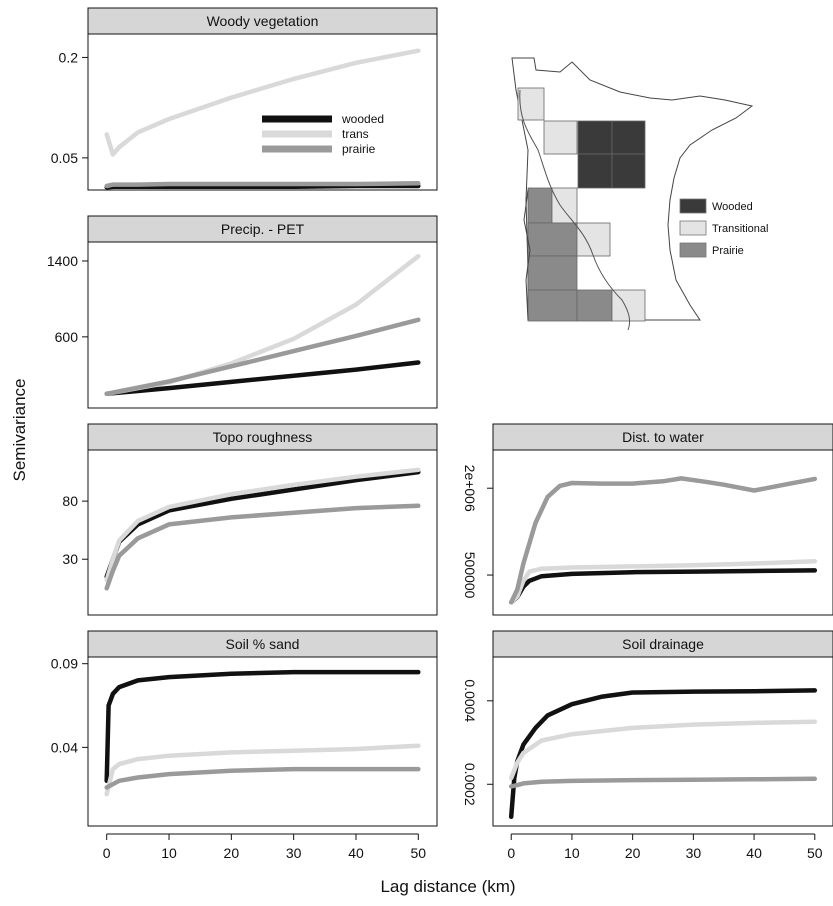 The image size is (833, 906). What do you see at coordinates (470, 784) in the screenshot?
I see `y-tick-label: 0.0002` at bounding box center [470, 784].